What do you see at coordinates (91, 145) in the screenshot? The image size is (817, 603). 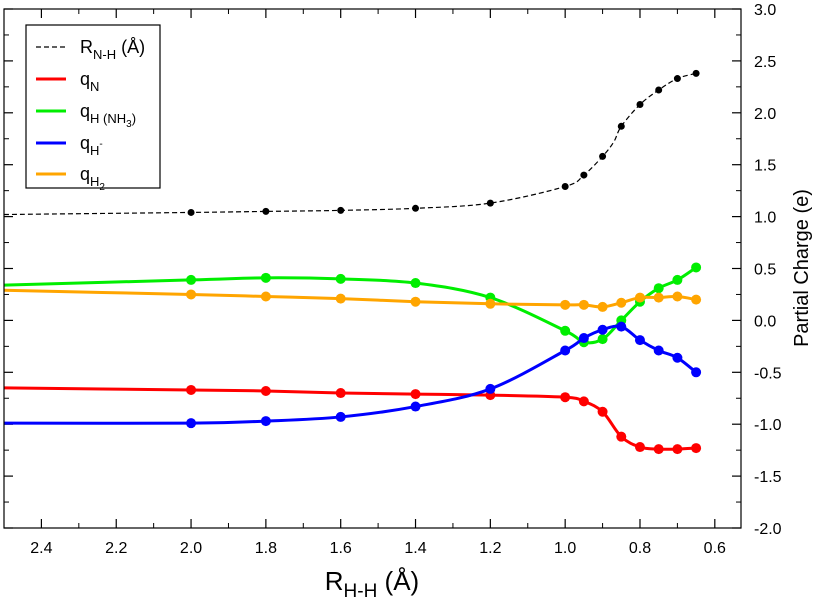 I see `legend-label: qH-` at bounding box center [91, 145].